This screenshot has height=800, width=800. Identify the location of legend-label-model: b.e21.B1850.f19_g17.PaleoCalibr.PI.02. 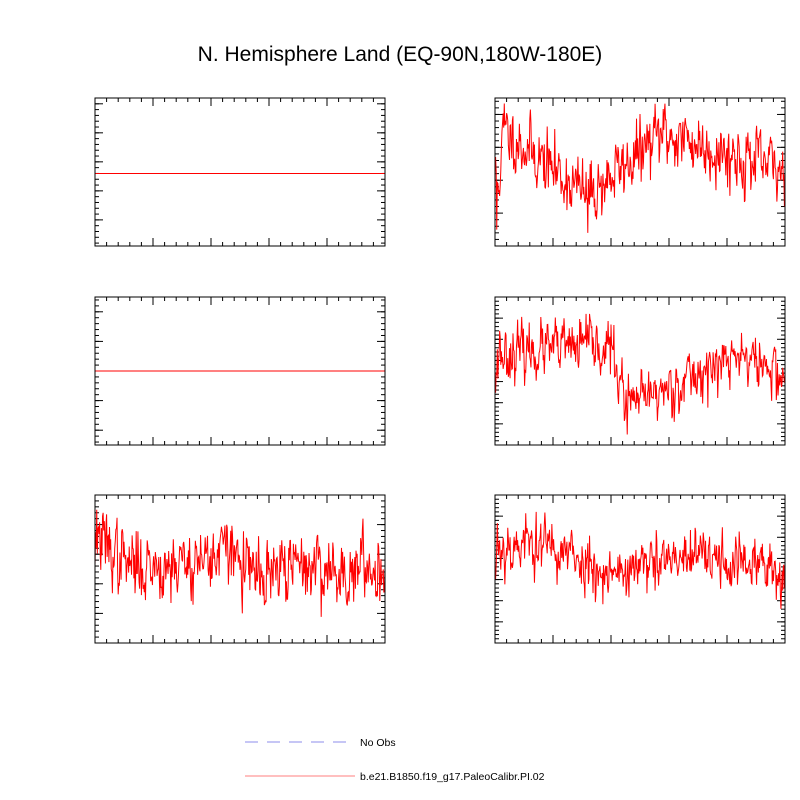
(452, 777).